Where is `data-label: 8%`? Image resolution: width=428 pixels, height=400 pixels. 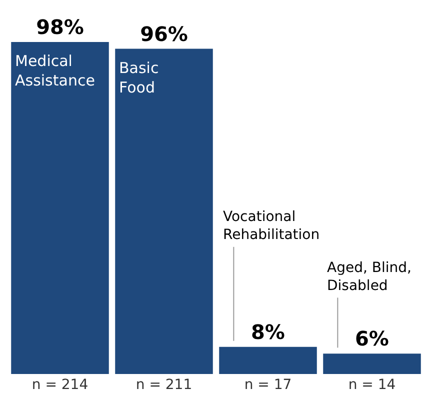
data-label: 8% is located at coordinates (268, 332).